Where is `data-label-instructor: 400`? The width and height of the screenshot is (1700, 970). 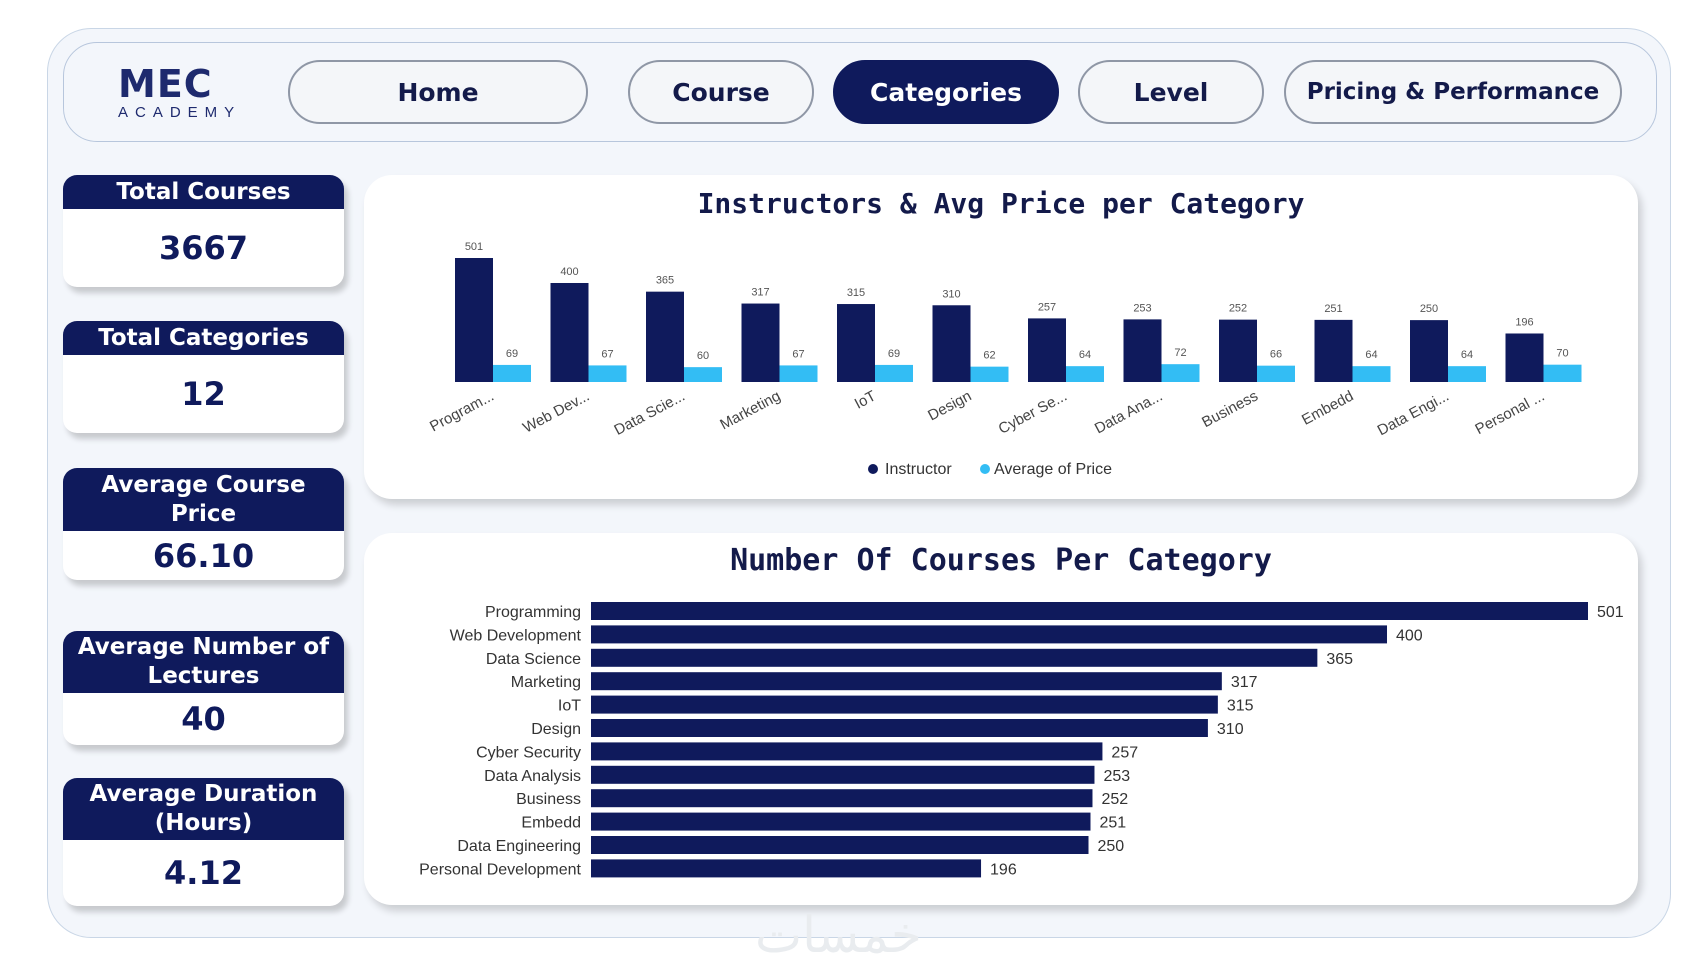
data-label-instructor: 400 is located at coordinates (569, 272).